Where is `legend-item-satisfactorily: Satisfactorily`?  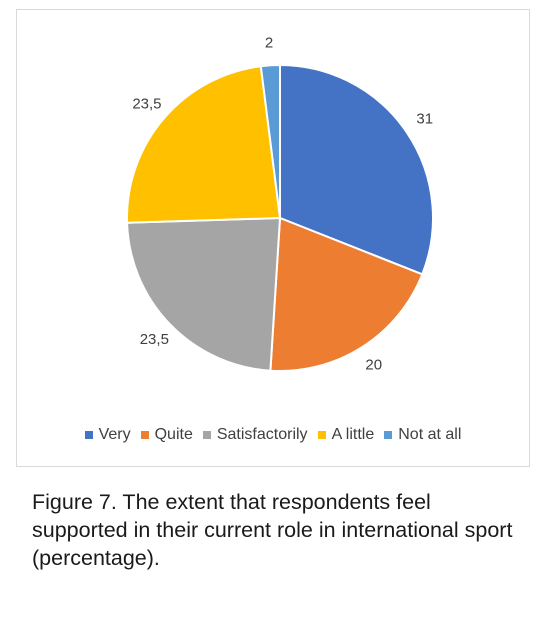 legend-item-satisfactorily: Satisfactorily is located at coordinates (255, 435).